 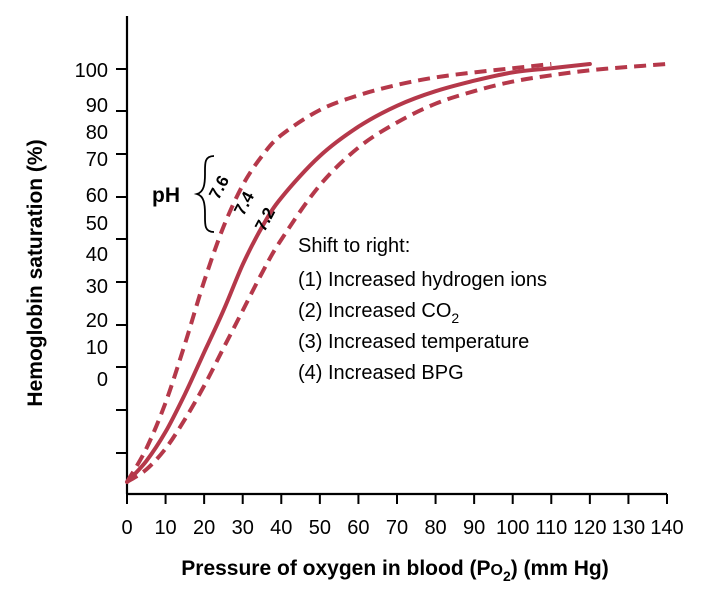 What do you see at coordinates (97, 255) in the screenshot?
I see `y-tick-label: 40` at bounding box center [97, 255].